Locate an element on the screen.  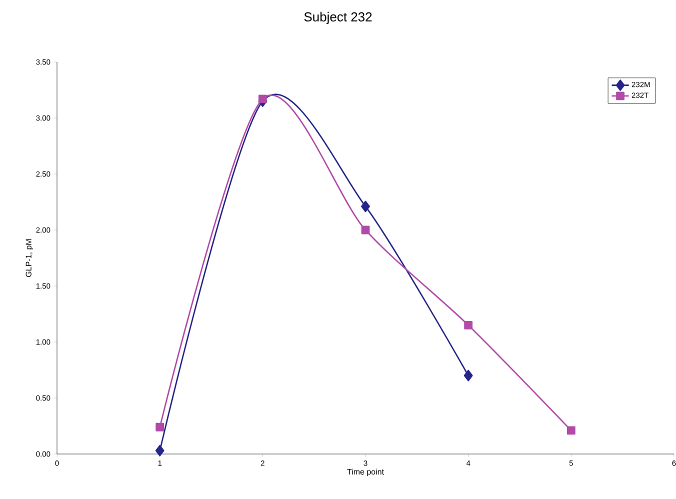
chart-title: Subject 232 is located at coordinates (338, 18).